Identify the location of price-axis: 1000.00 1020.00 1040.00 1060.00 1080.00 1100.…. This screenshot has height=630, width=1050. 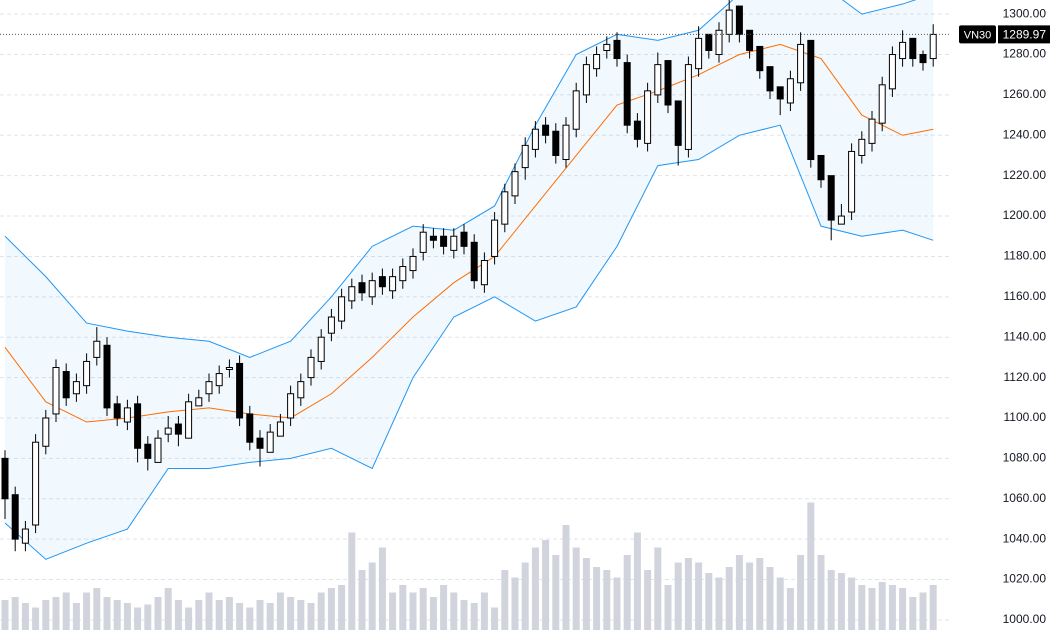
(1004, 316).